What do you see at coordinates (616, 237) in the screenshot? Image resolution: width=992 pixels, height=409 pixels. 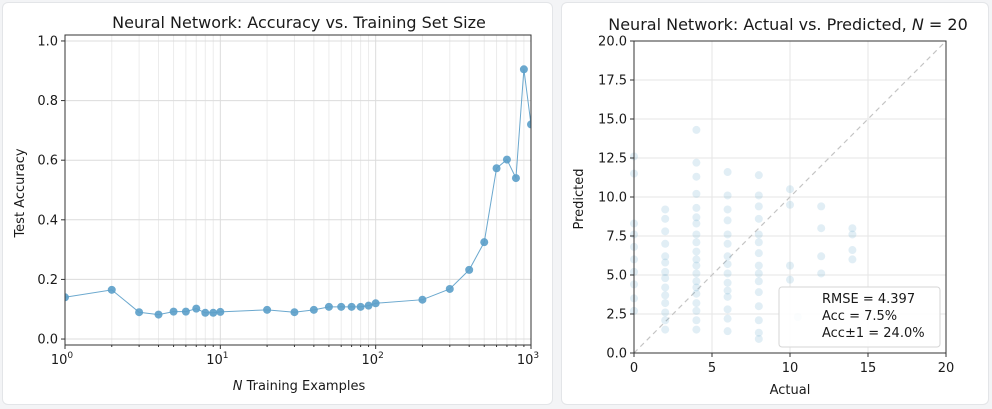 I see `y-tick-label: 7.5` at bounding box center [616, 237].